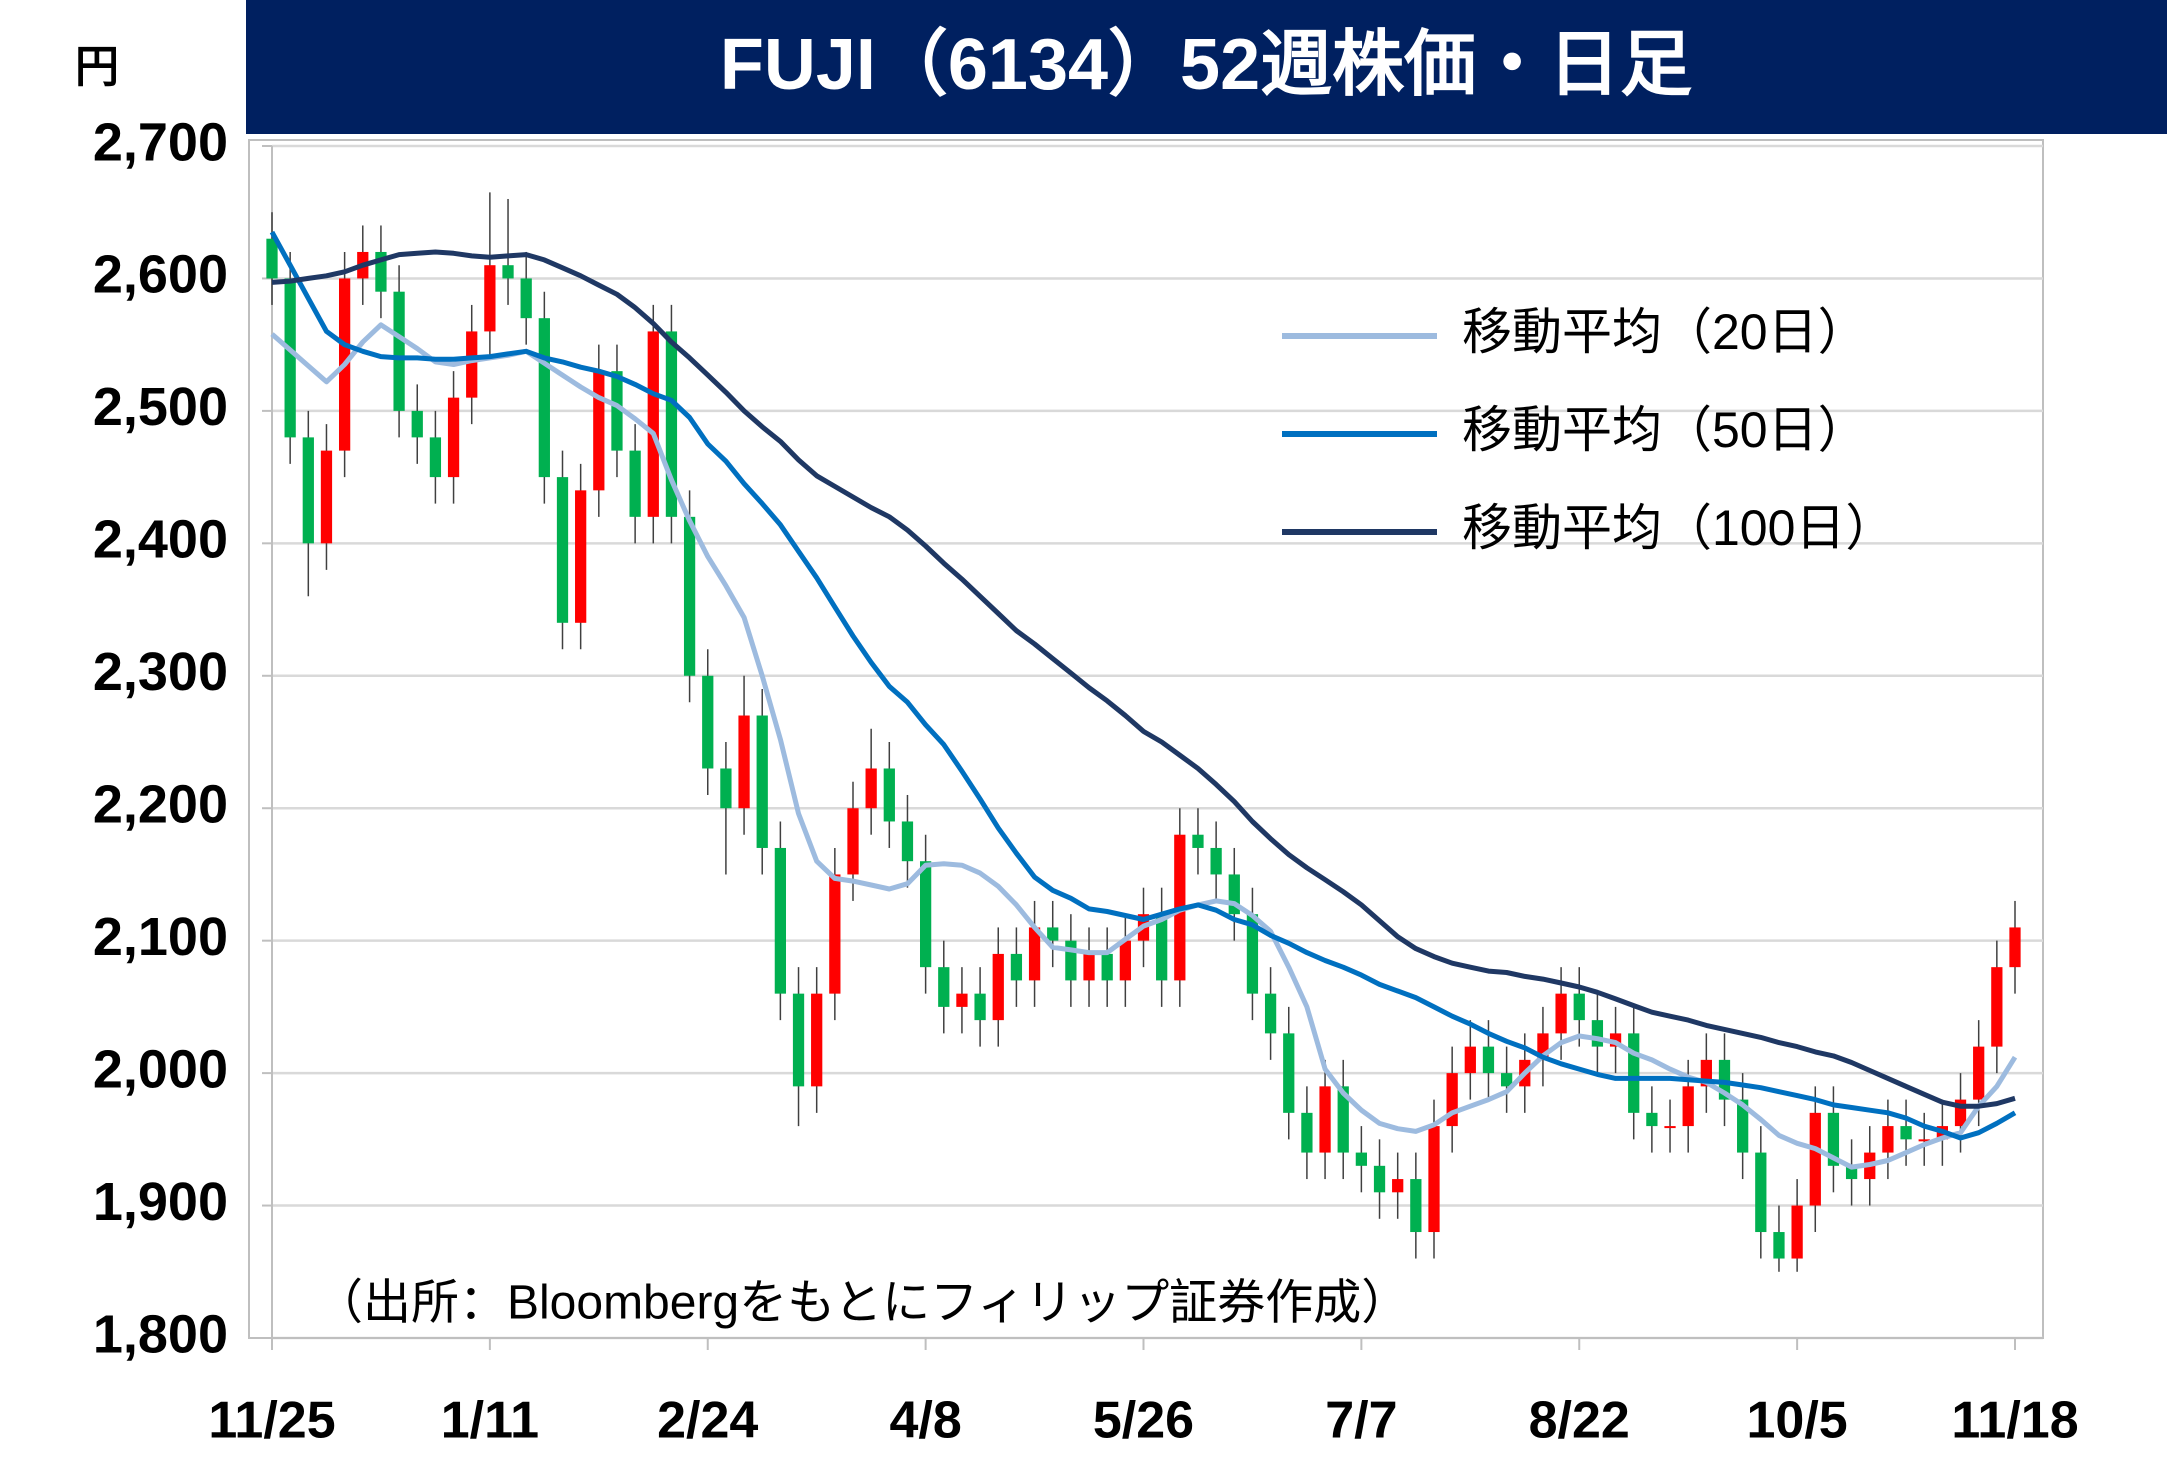  What do you see at coordinates (1678, 528) in the screenshot?
I see `legend-label: 移動平均（100日）` at bounding box center [1678, 528].